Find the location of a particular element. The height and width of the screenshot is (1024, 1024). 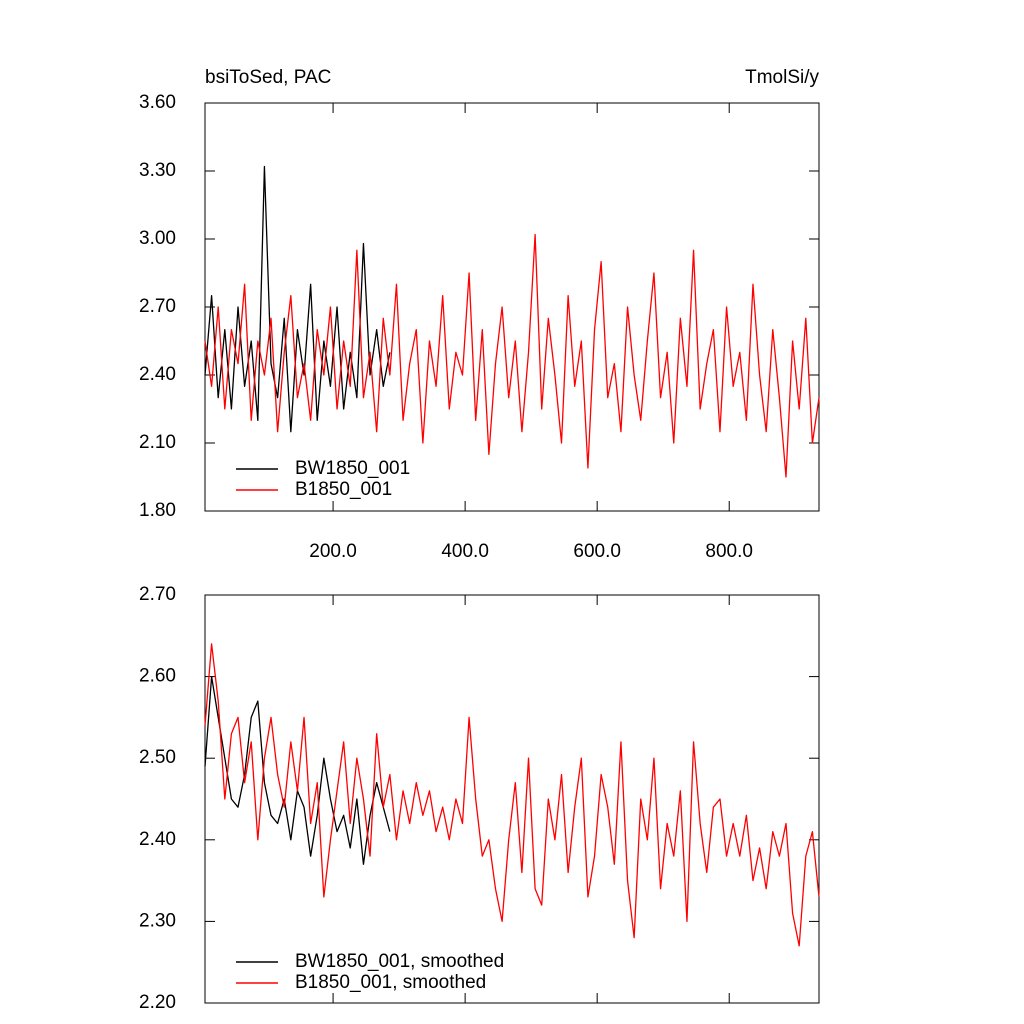

y-tick-label: 2.10 is located at coordinates (157, 442).